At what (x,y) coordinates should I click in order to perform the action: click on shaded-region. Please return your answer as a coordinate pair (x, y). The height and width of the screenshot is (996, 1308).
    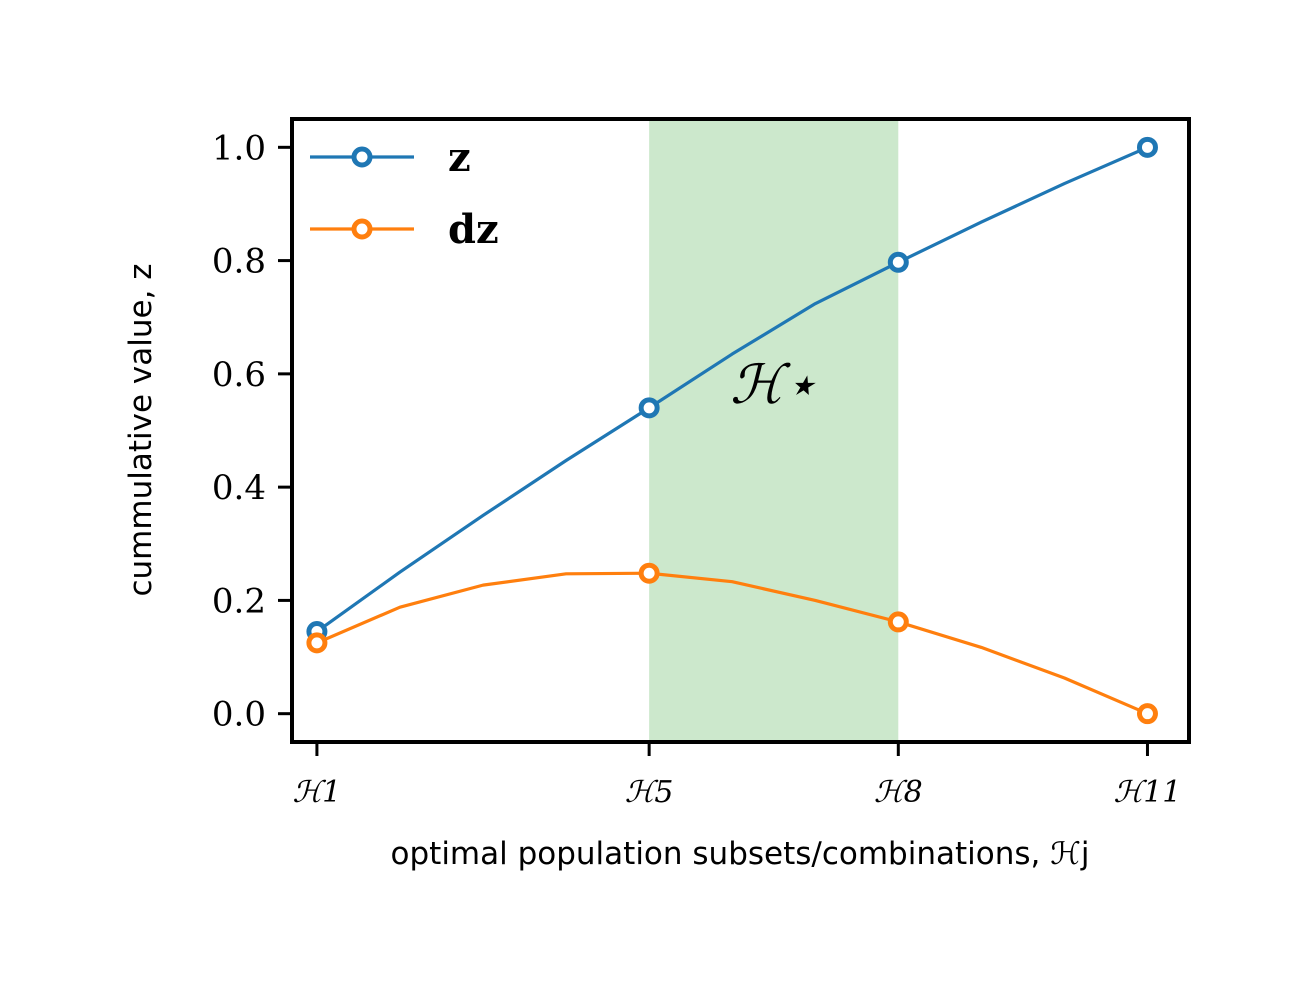
    Looking at the image, I should click on (774, 430).